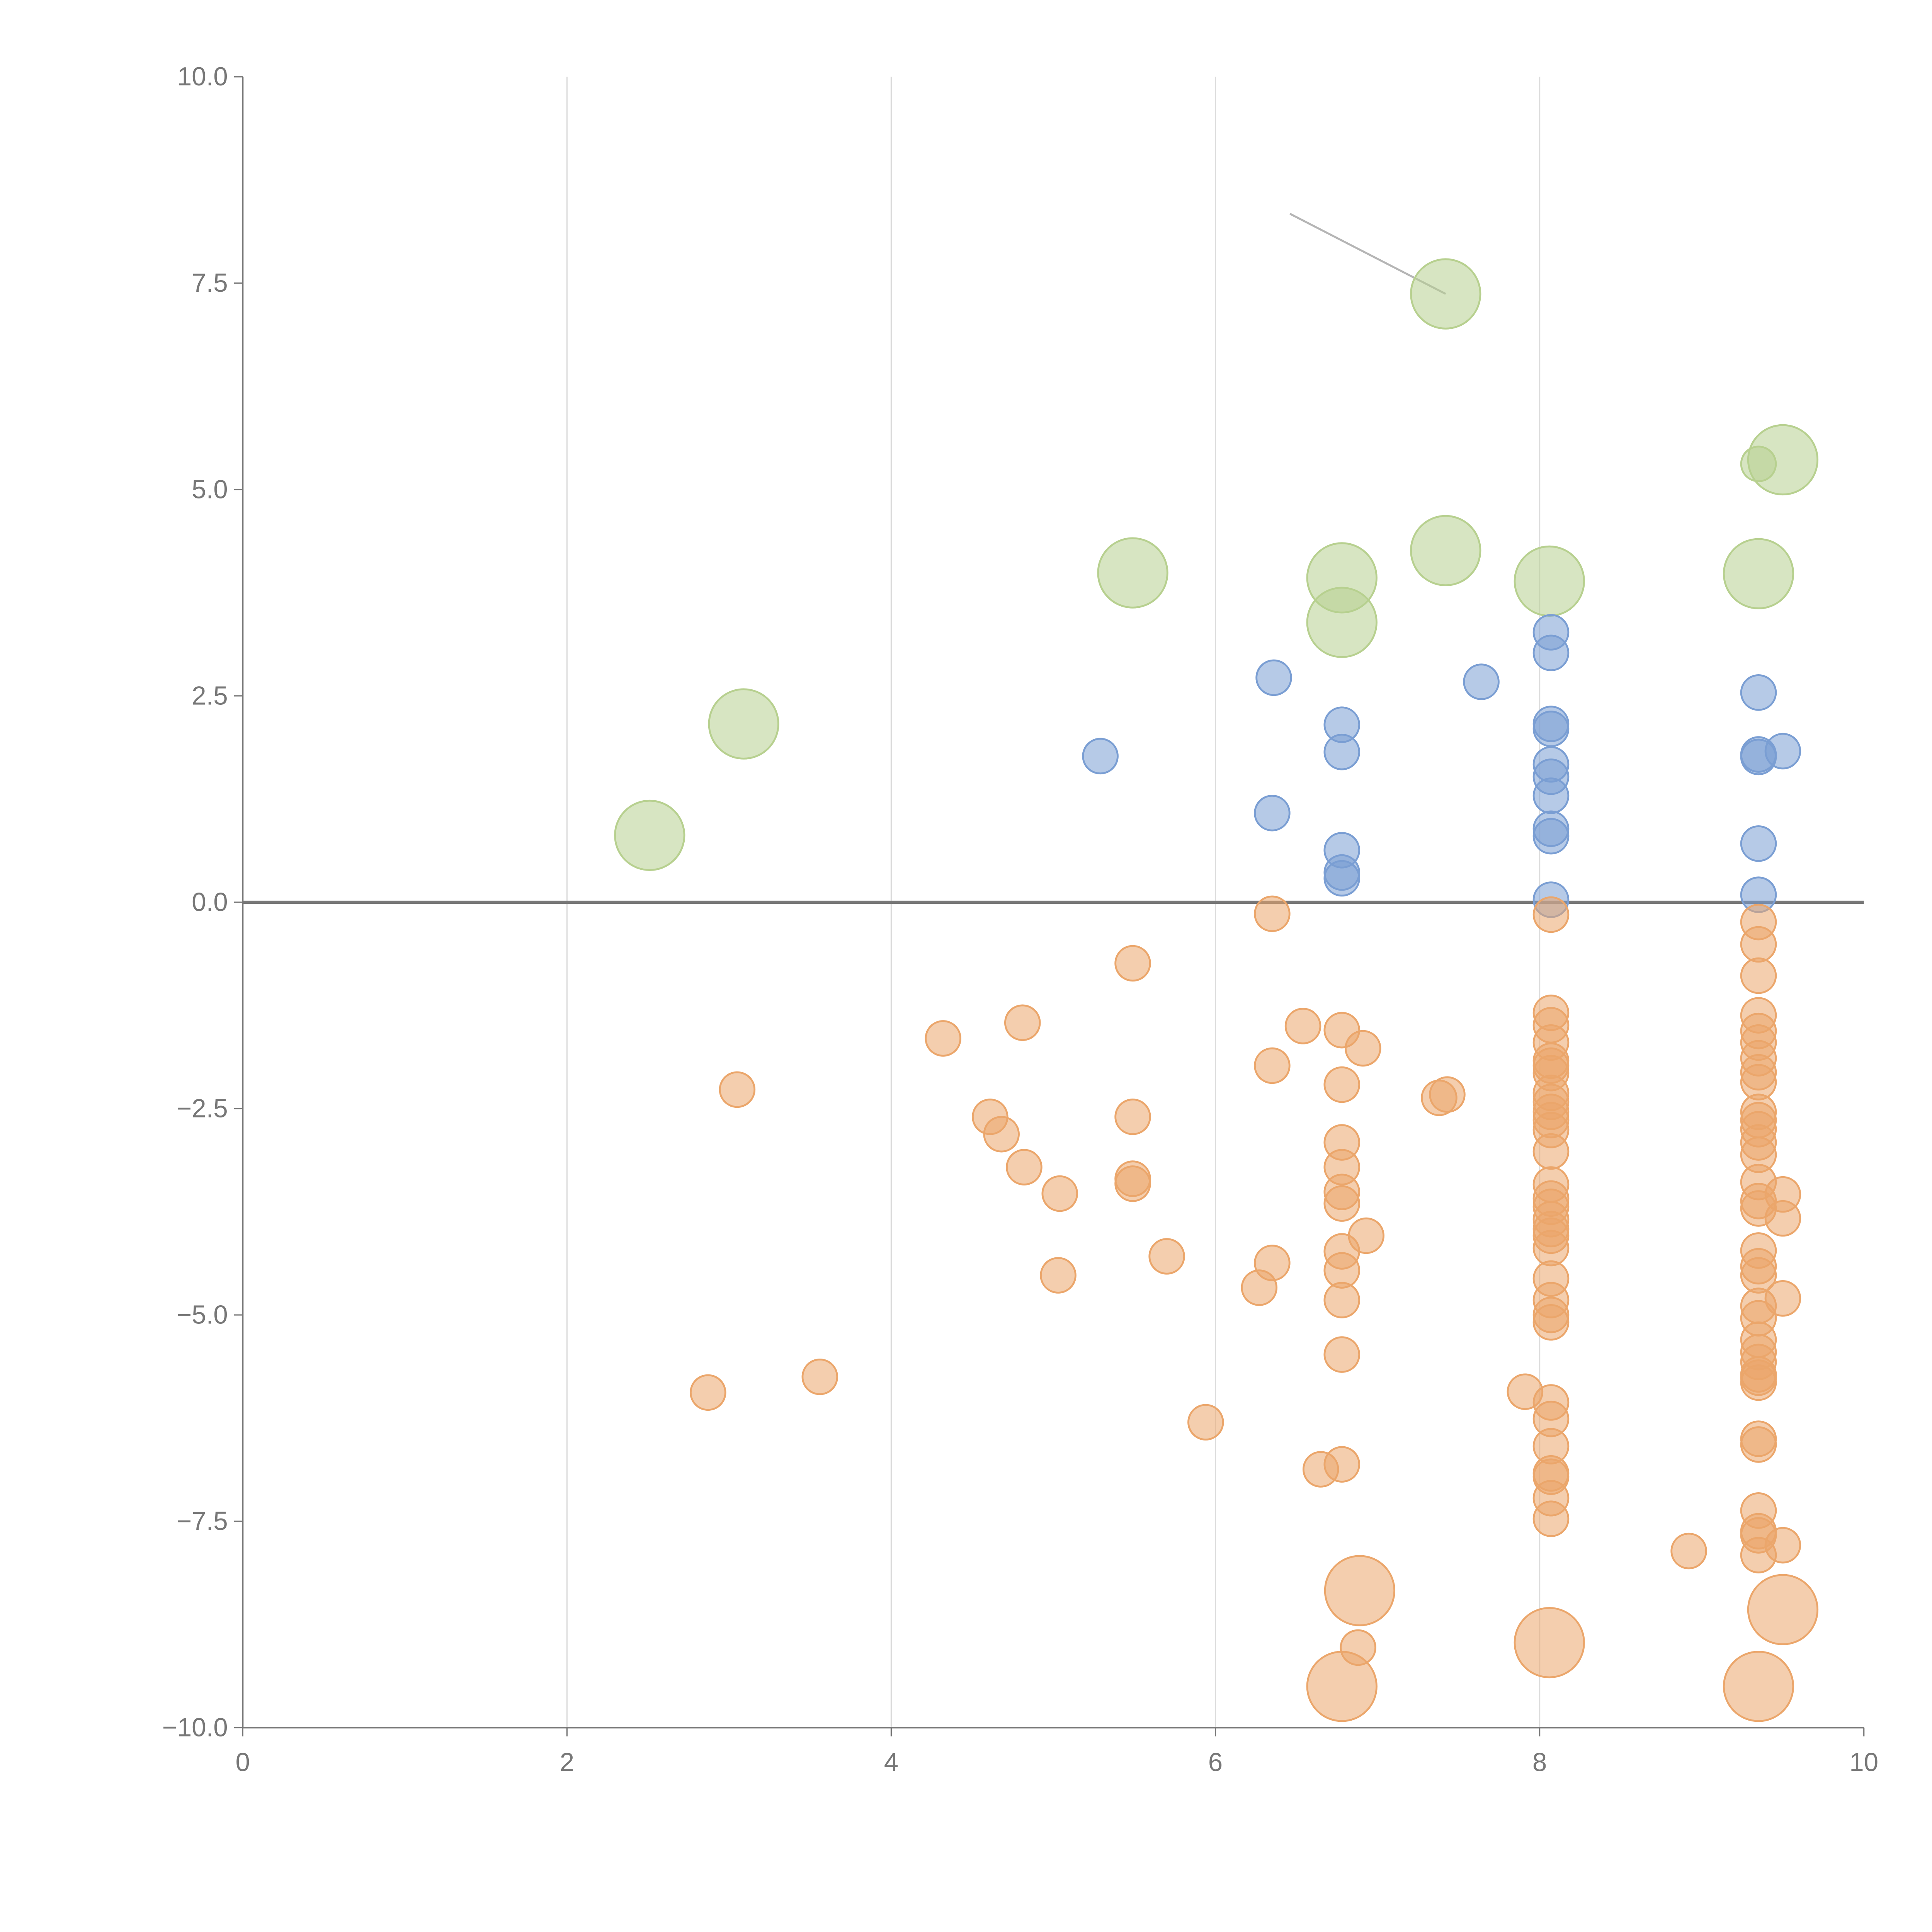 The height and width of the screenshot is (1932, 1932). I want to click on y-tick-label: 0.0, so click(210, 903).